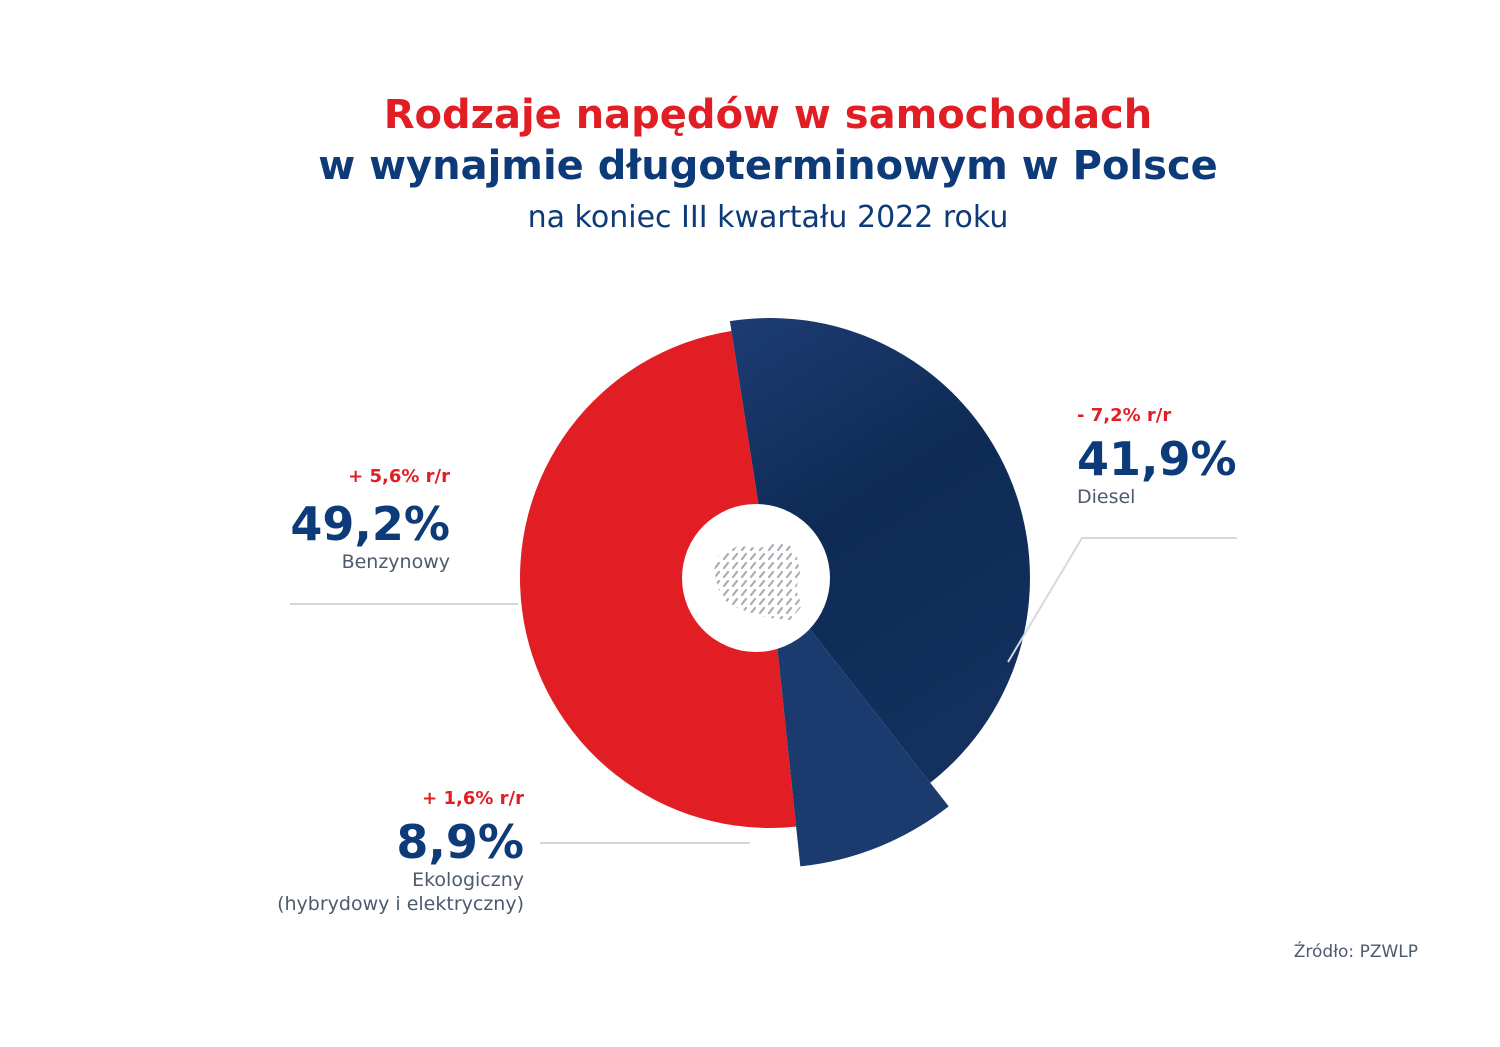  I want to click on chart-title-line2: w wynajmie długoterminowym w Polsce, so click(768, 166).